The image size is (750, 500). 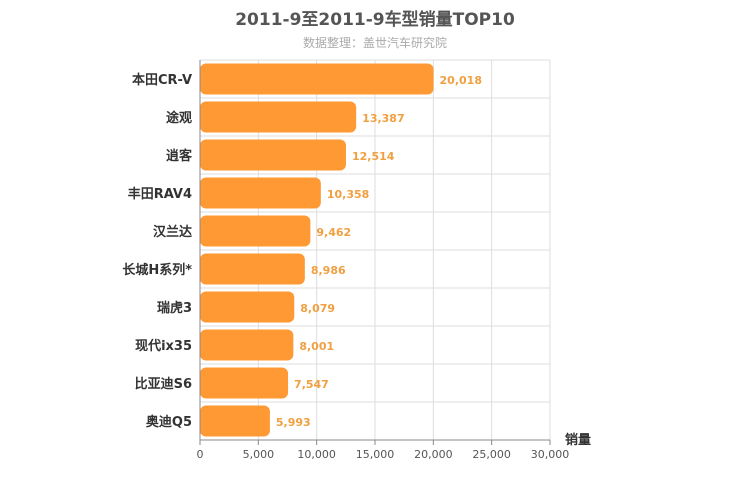 I want to click on x-tick-label: 0, so click(x=200, y=454).